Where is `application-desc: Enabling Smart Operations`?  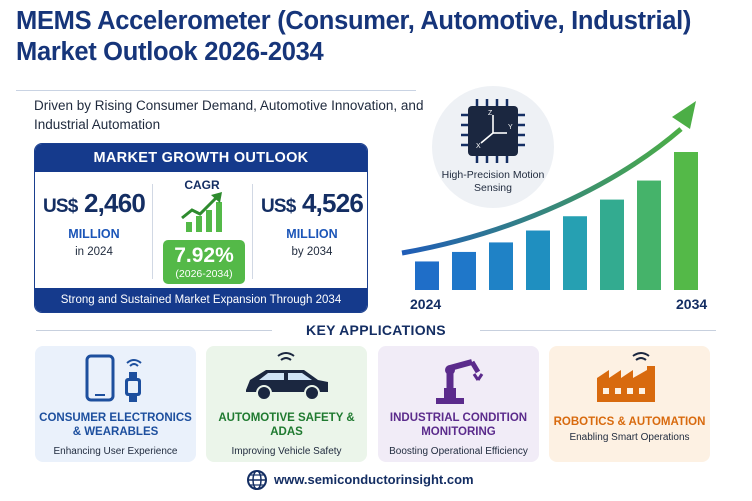
application-desc: Enabling Smart Operations is located at coordinates (629, 437).